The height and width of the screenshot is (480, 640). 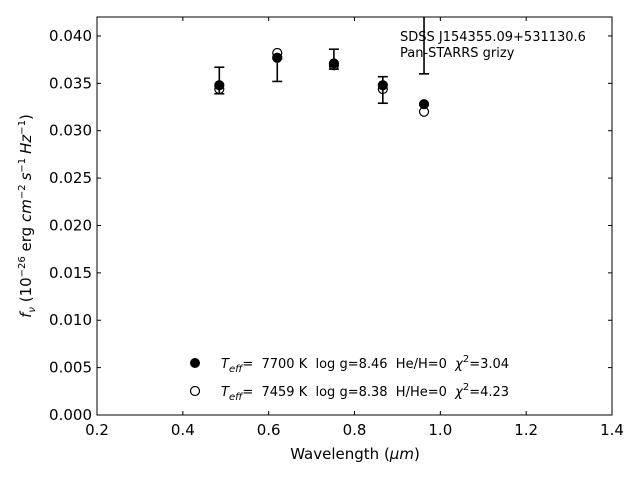 I want to click on legend-entry-1: Teff= 7459 K log g=8.38 H/He=0 χ2=4.23, so click(x=365, y=392).